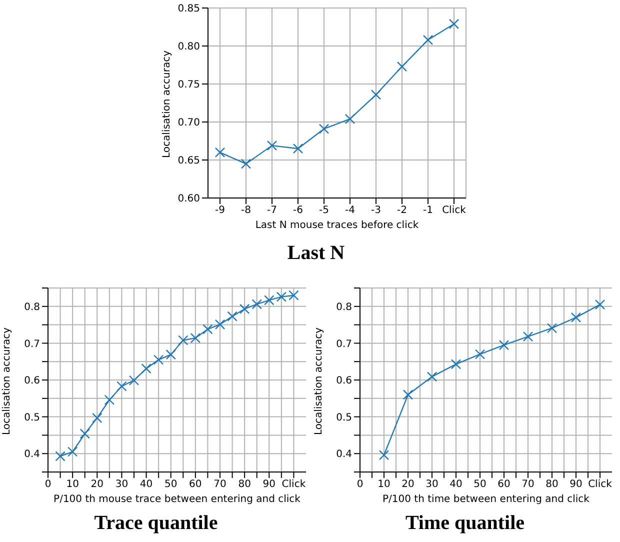 The height and width of the screenshot is (542, 620). I want to click on text: Trace quantile, so click(156, 523).